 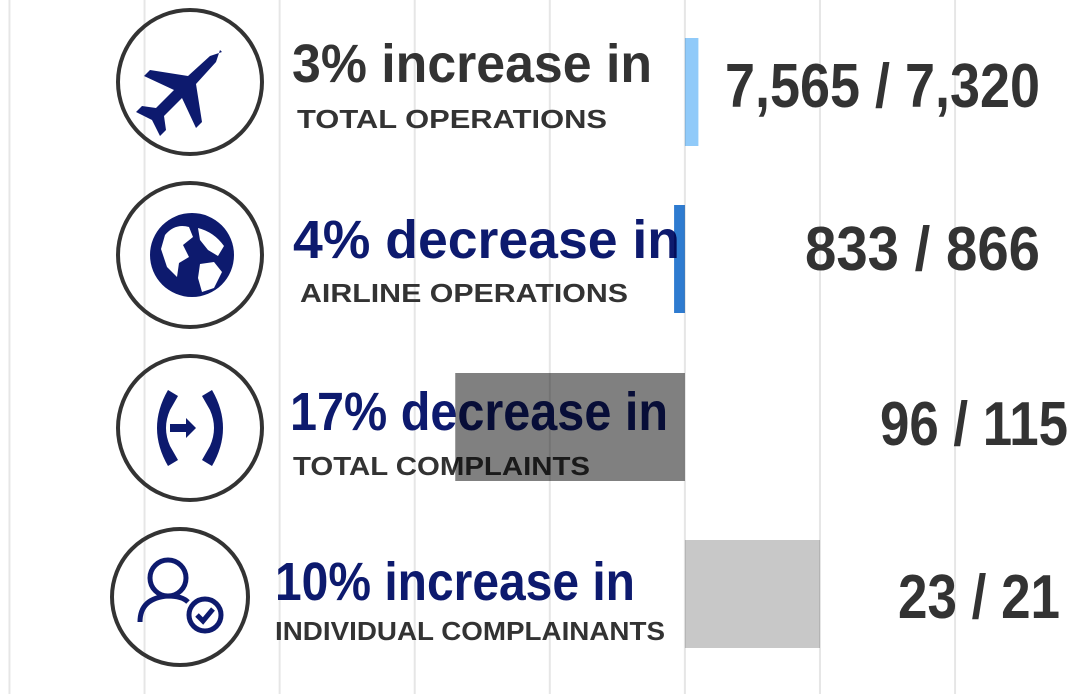 What do you see at coordinates (179, 93) in the screenshot?
I see `plane-icon` at bounding box center [179, 93].